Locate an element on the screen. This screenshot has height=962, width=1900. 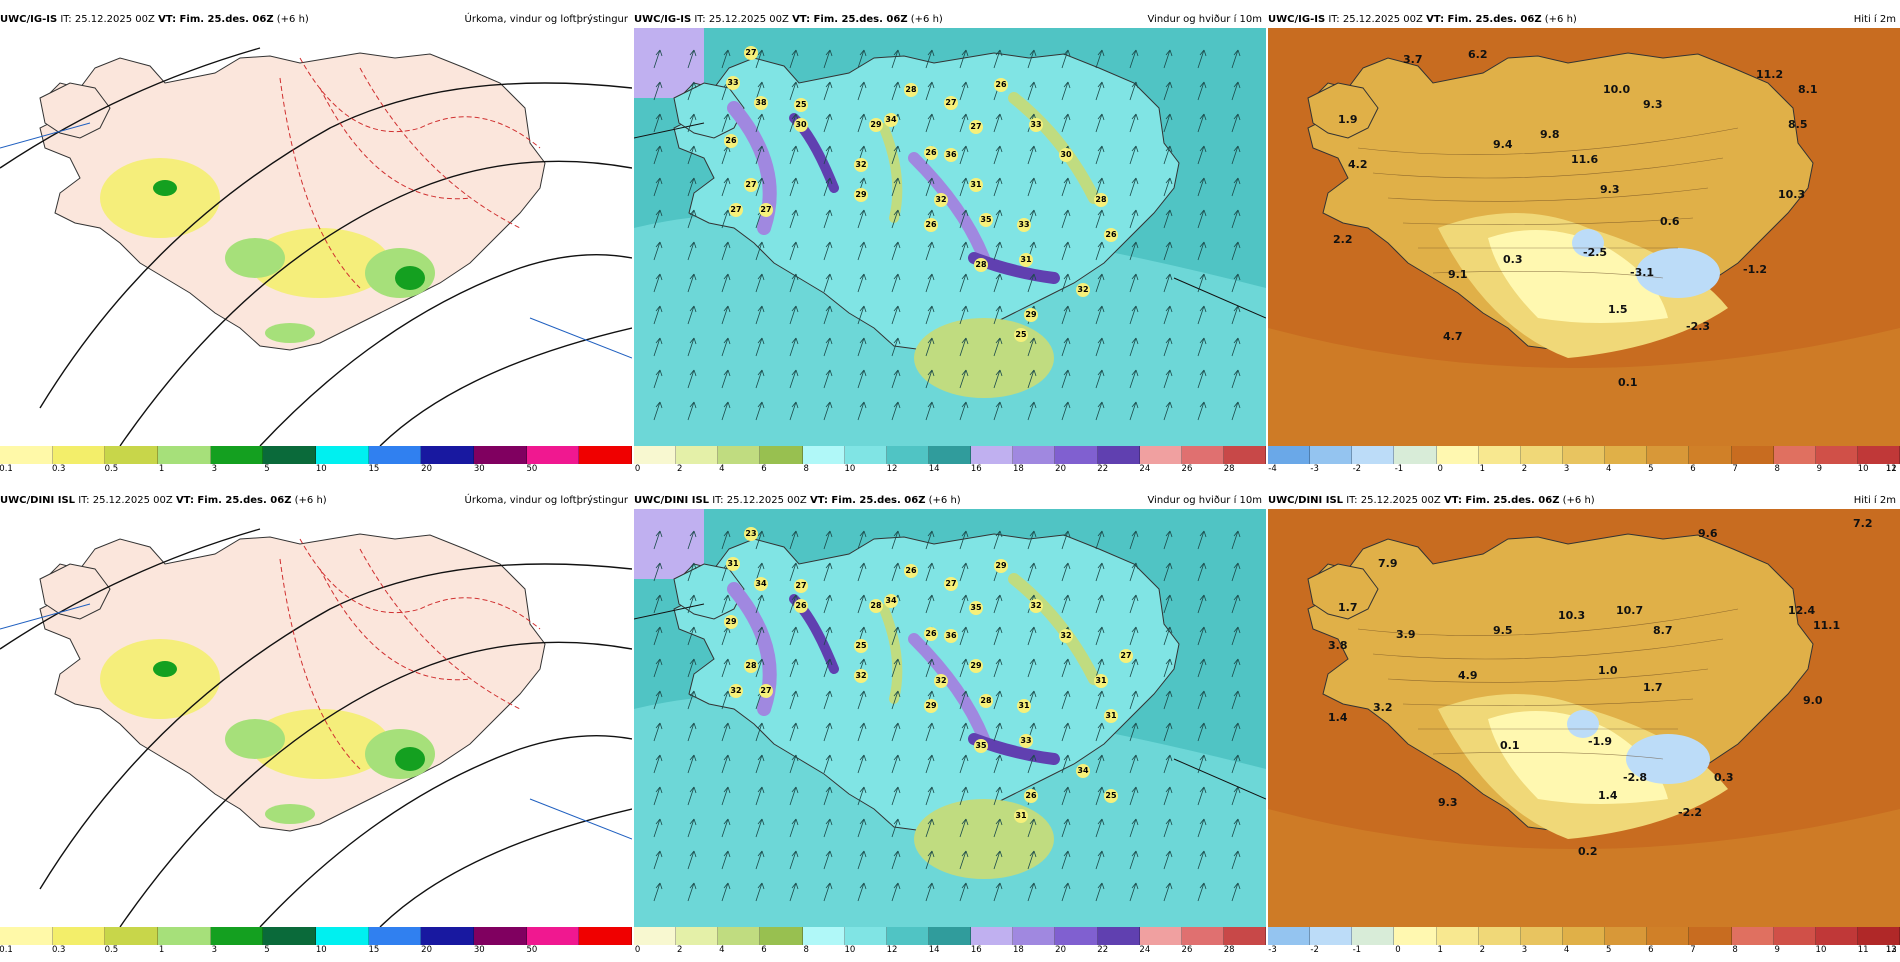
map-area is located at coordinates (316, 718).